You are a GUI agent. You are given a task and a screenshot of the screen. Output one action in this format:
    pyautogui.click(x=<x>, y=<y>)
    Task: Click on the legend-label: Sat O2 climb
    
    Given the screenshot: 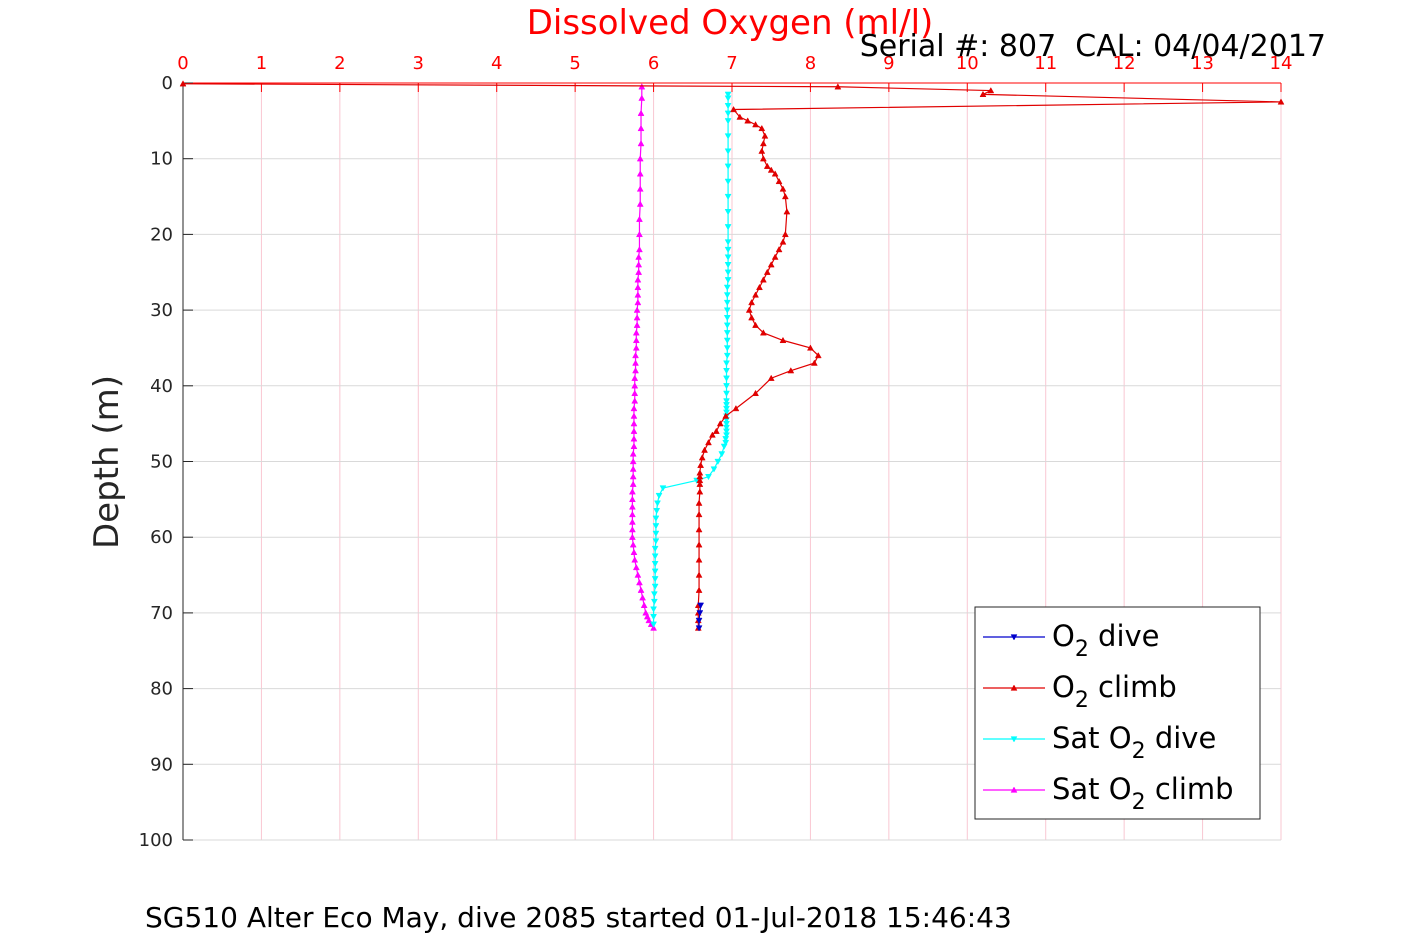 What is the action you would take?
    pyautogui.click(x=1143, y=793)
    